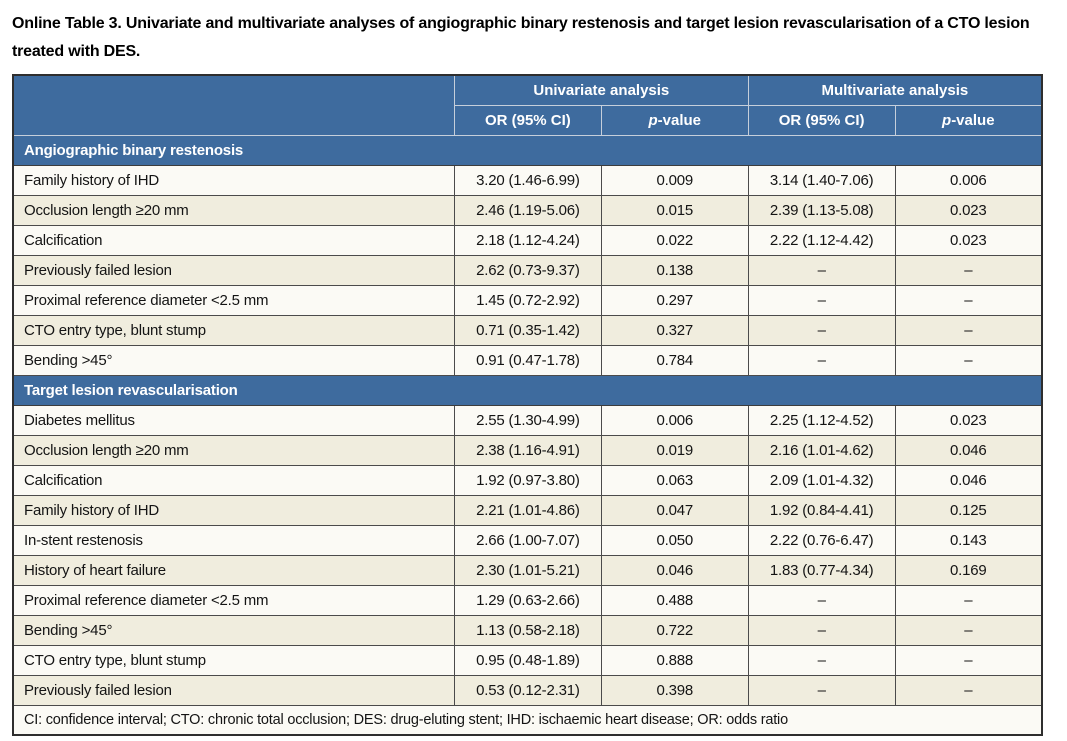  What do you see at coordinates (821, 420) in the screenshot?
I see `multi-or-cell: 2.25 (1.12-4.52)` at bounding box center [821, 420].